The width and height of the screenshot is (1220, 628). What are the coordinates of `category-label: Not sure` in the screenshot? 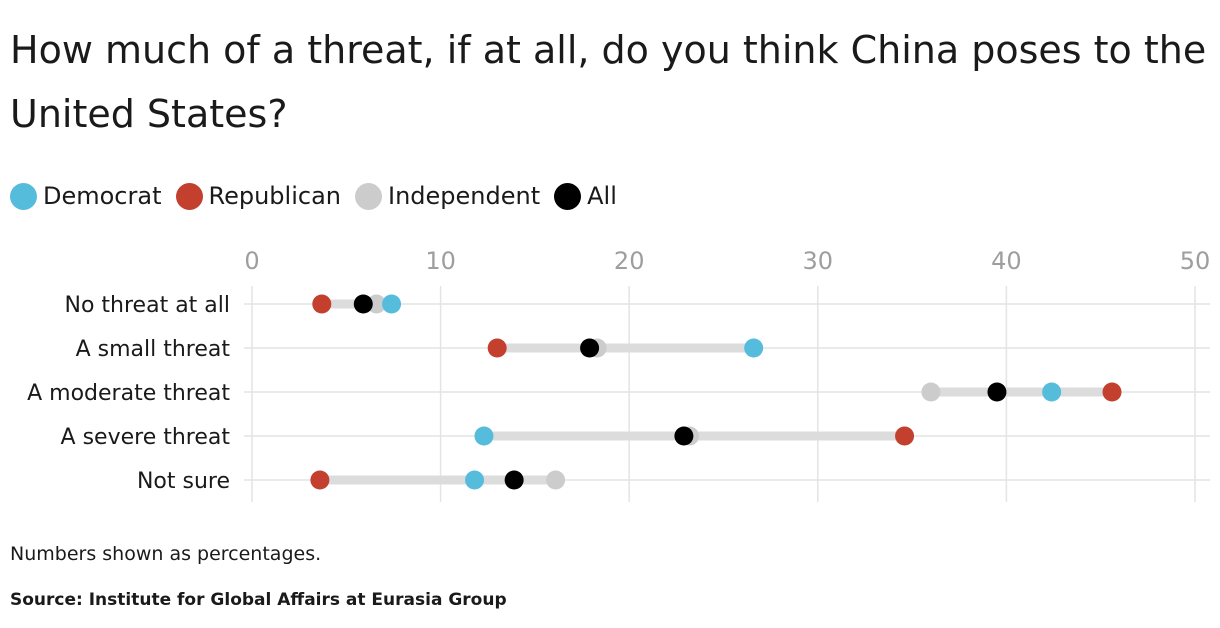 It's located at (183, 481).